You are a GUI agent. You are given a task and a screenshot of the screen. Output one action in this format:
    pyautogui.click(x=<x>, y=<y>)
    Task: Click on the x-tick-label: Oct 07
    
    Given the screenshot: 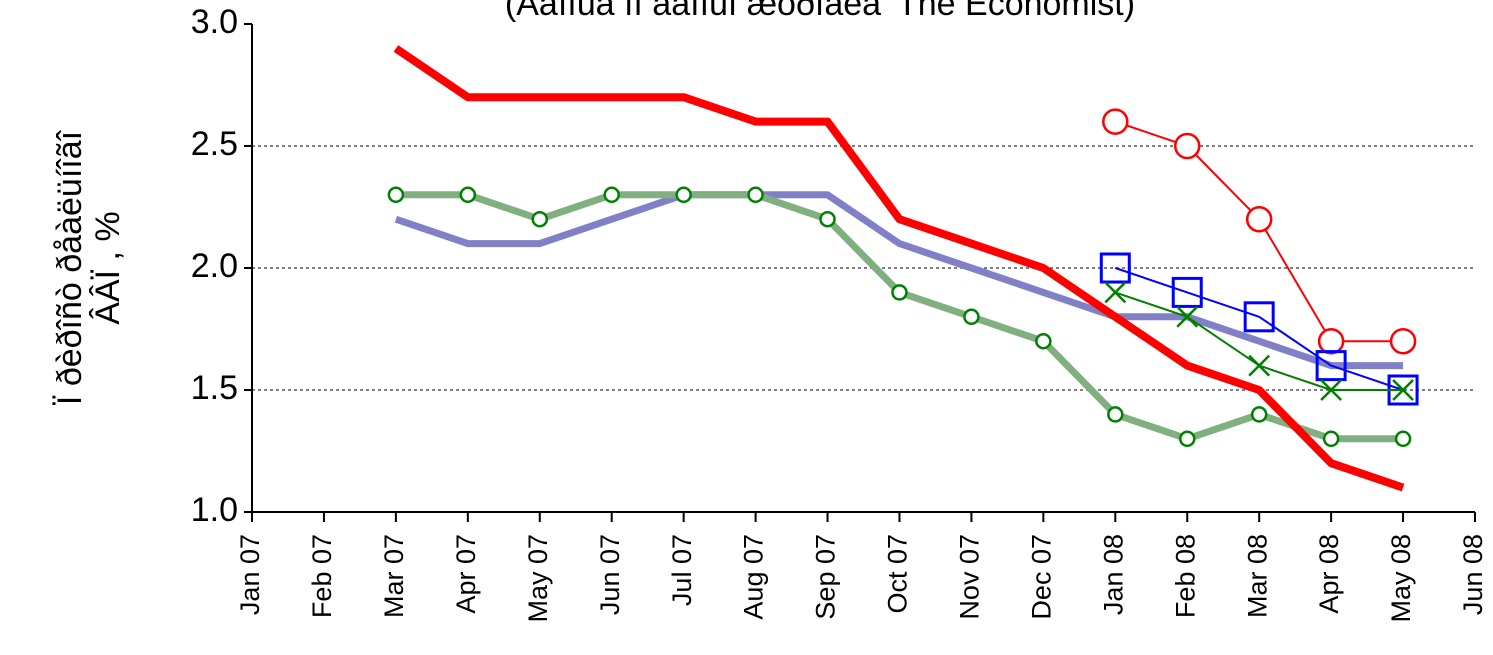 What is the action you would take?
    pyautogui.click(x=898, y=574)
    